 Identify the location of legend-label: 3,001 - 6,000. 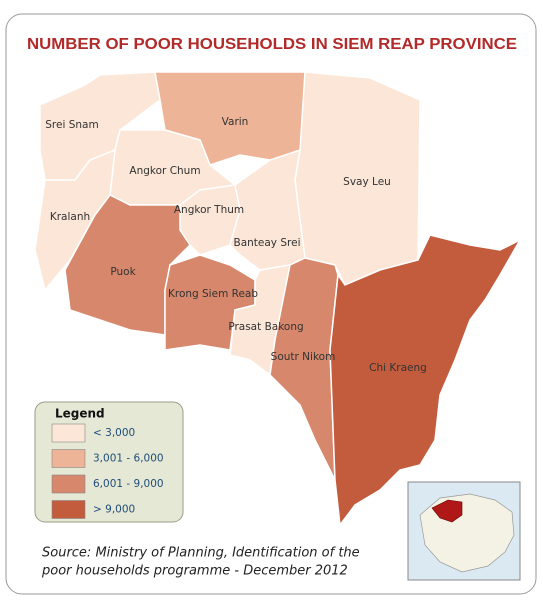
(128, 459).